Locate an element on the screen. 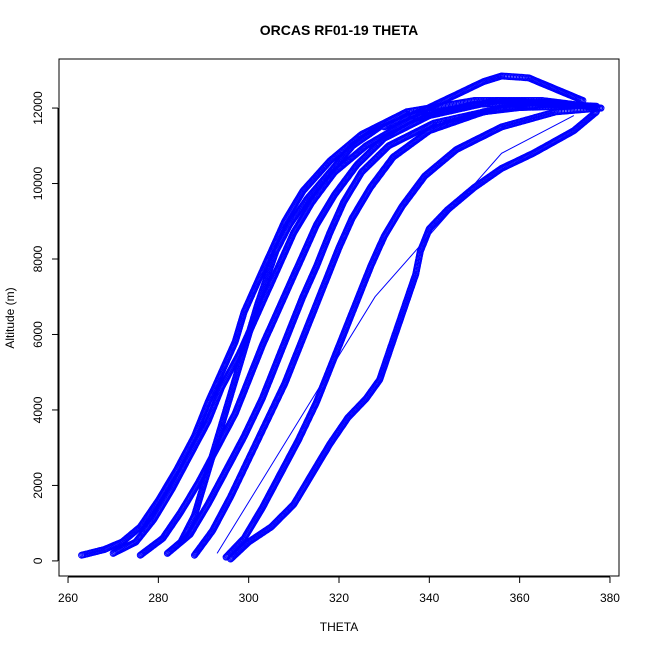  x-axis: 260 280 300 320 340 360 380 is located at coordinates (339, 590).